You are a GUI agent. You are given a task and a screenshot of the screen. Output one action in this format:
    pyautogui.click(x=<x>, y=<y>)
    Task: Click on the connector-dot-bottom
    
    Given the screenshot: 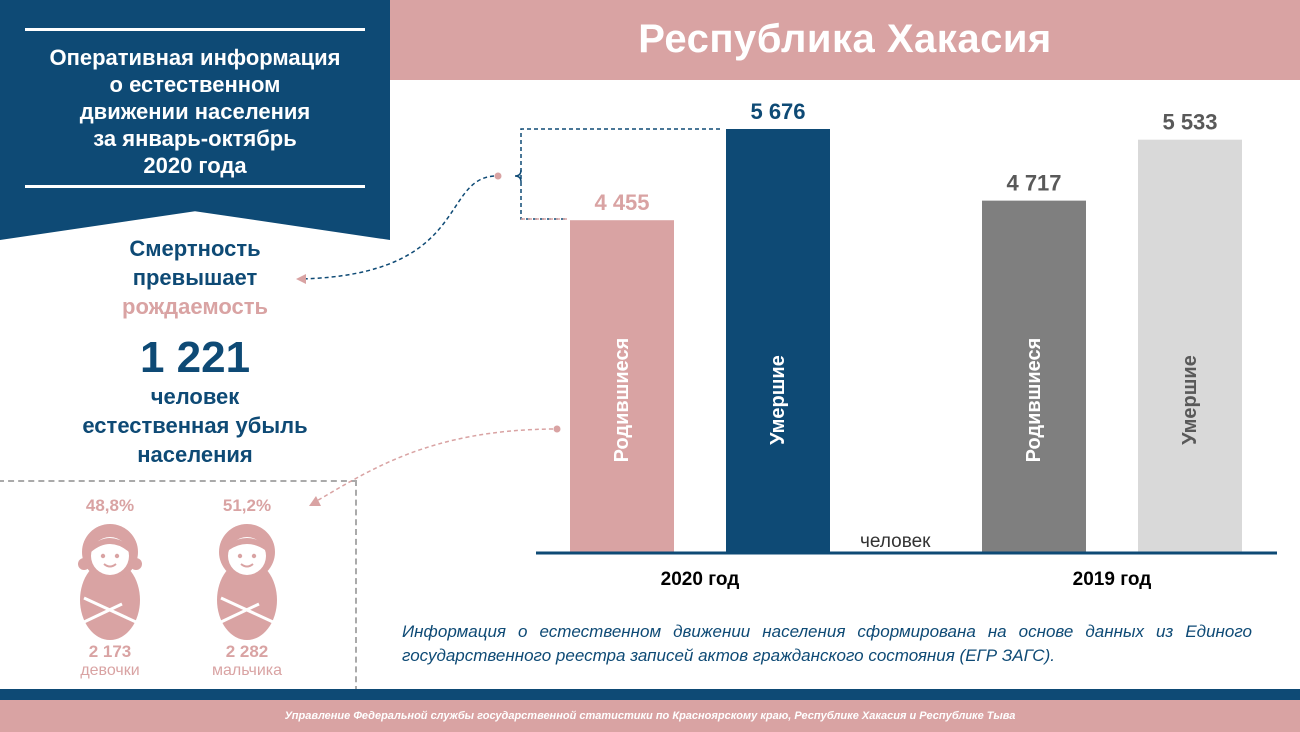 What is the action you would take?
    pyautogui.click(x=557, y=429)
    